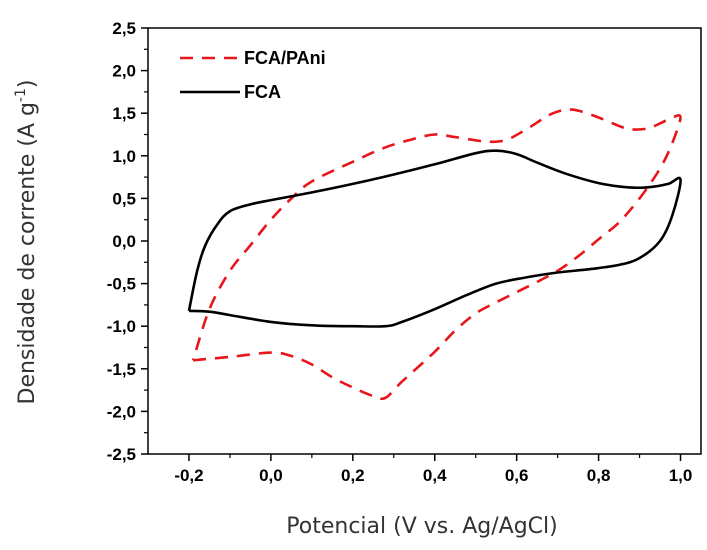 The image size is (707, 550). What do you see at coordinates (121, 454) in the screenshot?
I see `y-tick-label: -2,5` at bounding box center [121, 454].